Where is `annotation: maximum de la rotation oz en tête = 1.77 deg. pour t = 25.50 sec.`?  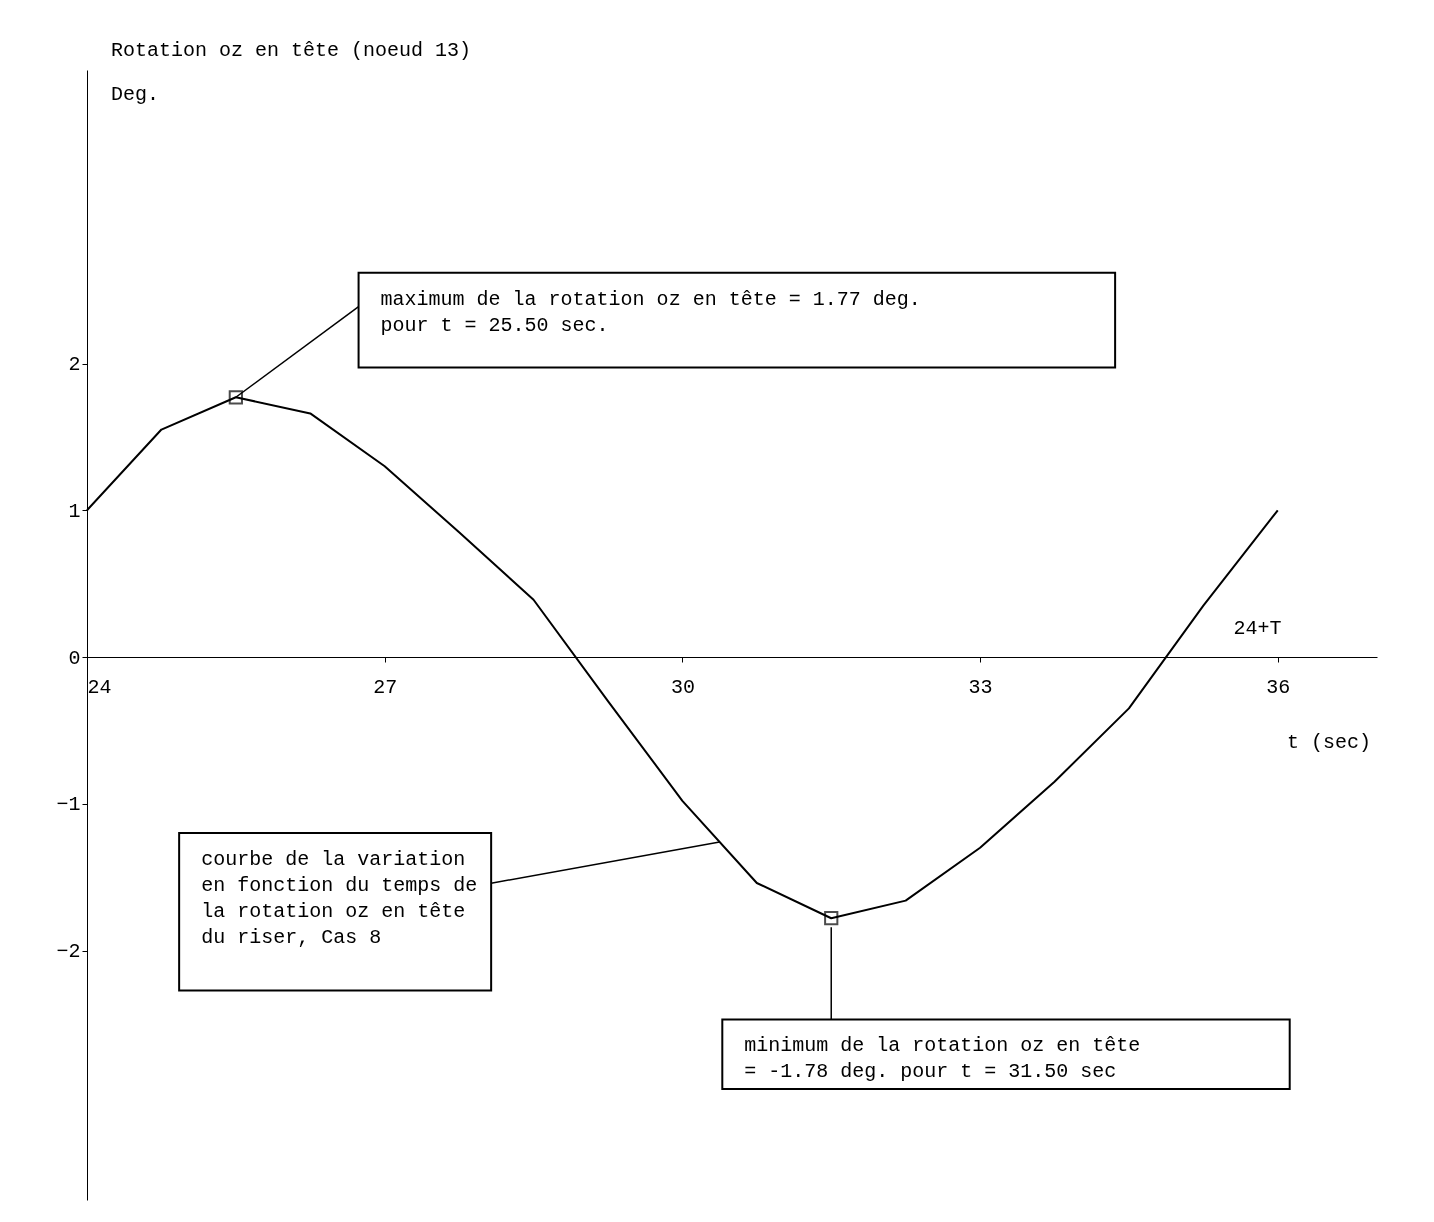
annotation: maximum de la rotation oz en tête = 1.77 deg. pour t = 25.50 sec. is located at coordinates (650, 312).